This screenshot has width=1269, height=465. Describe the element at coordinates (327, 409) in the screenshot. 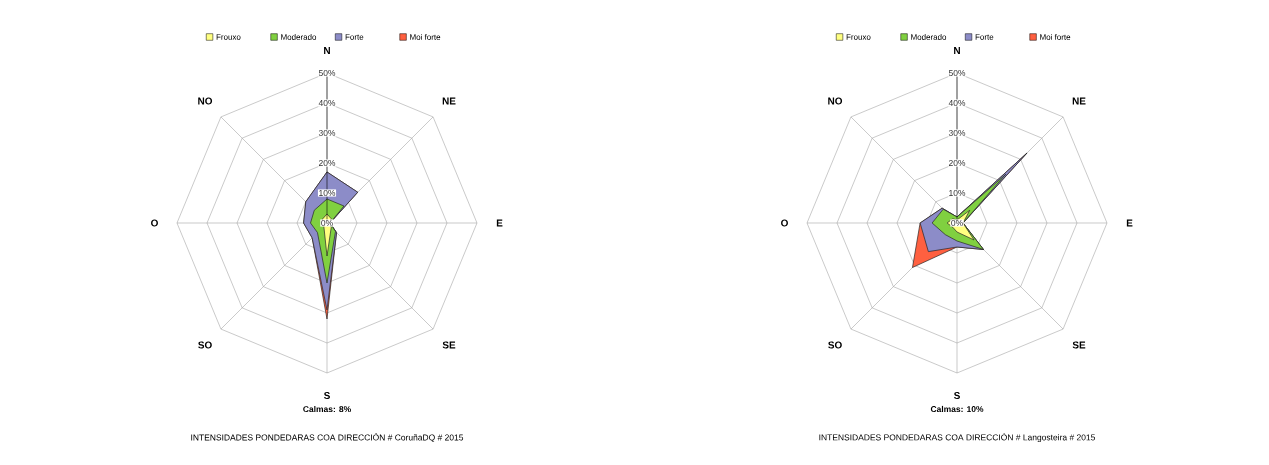

I see `text: Calmas: 8%` at that location.